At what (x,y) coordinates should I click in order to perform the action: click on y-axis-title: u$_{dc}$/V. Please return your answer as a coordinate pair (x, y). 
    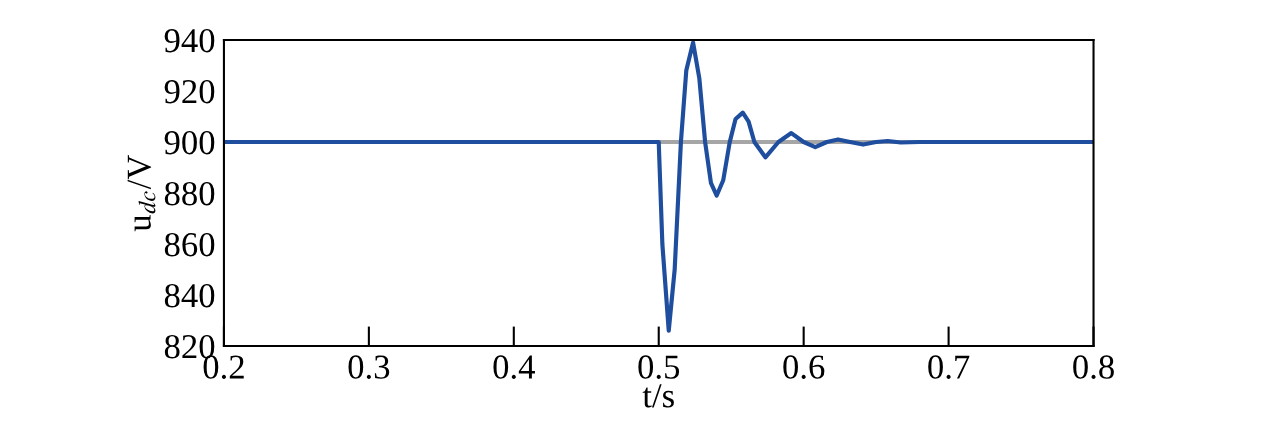
    Looking at the image, I should click on (141, 193).